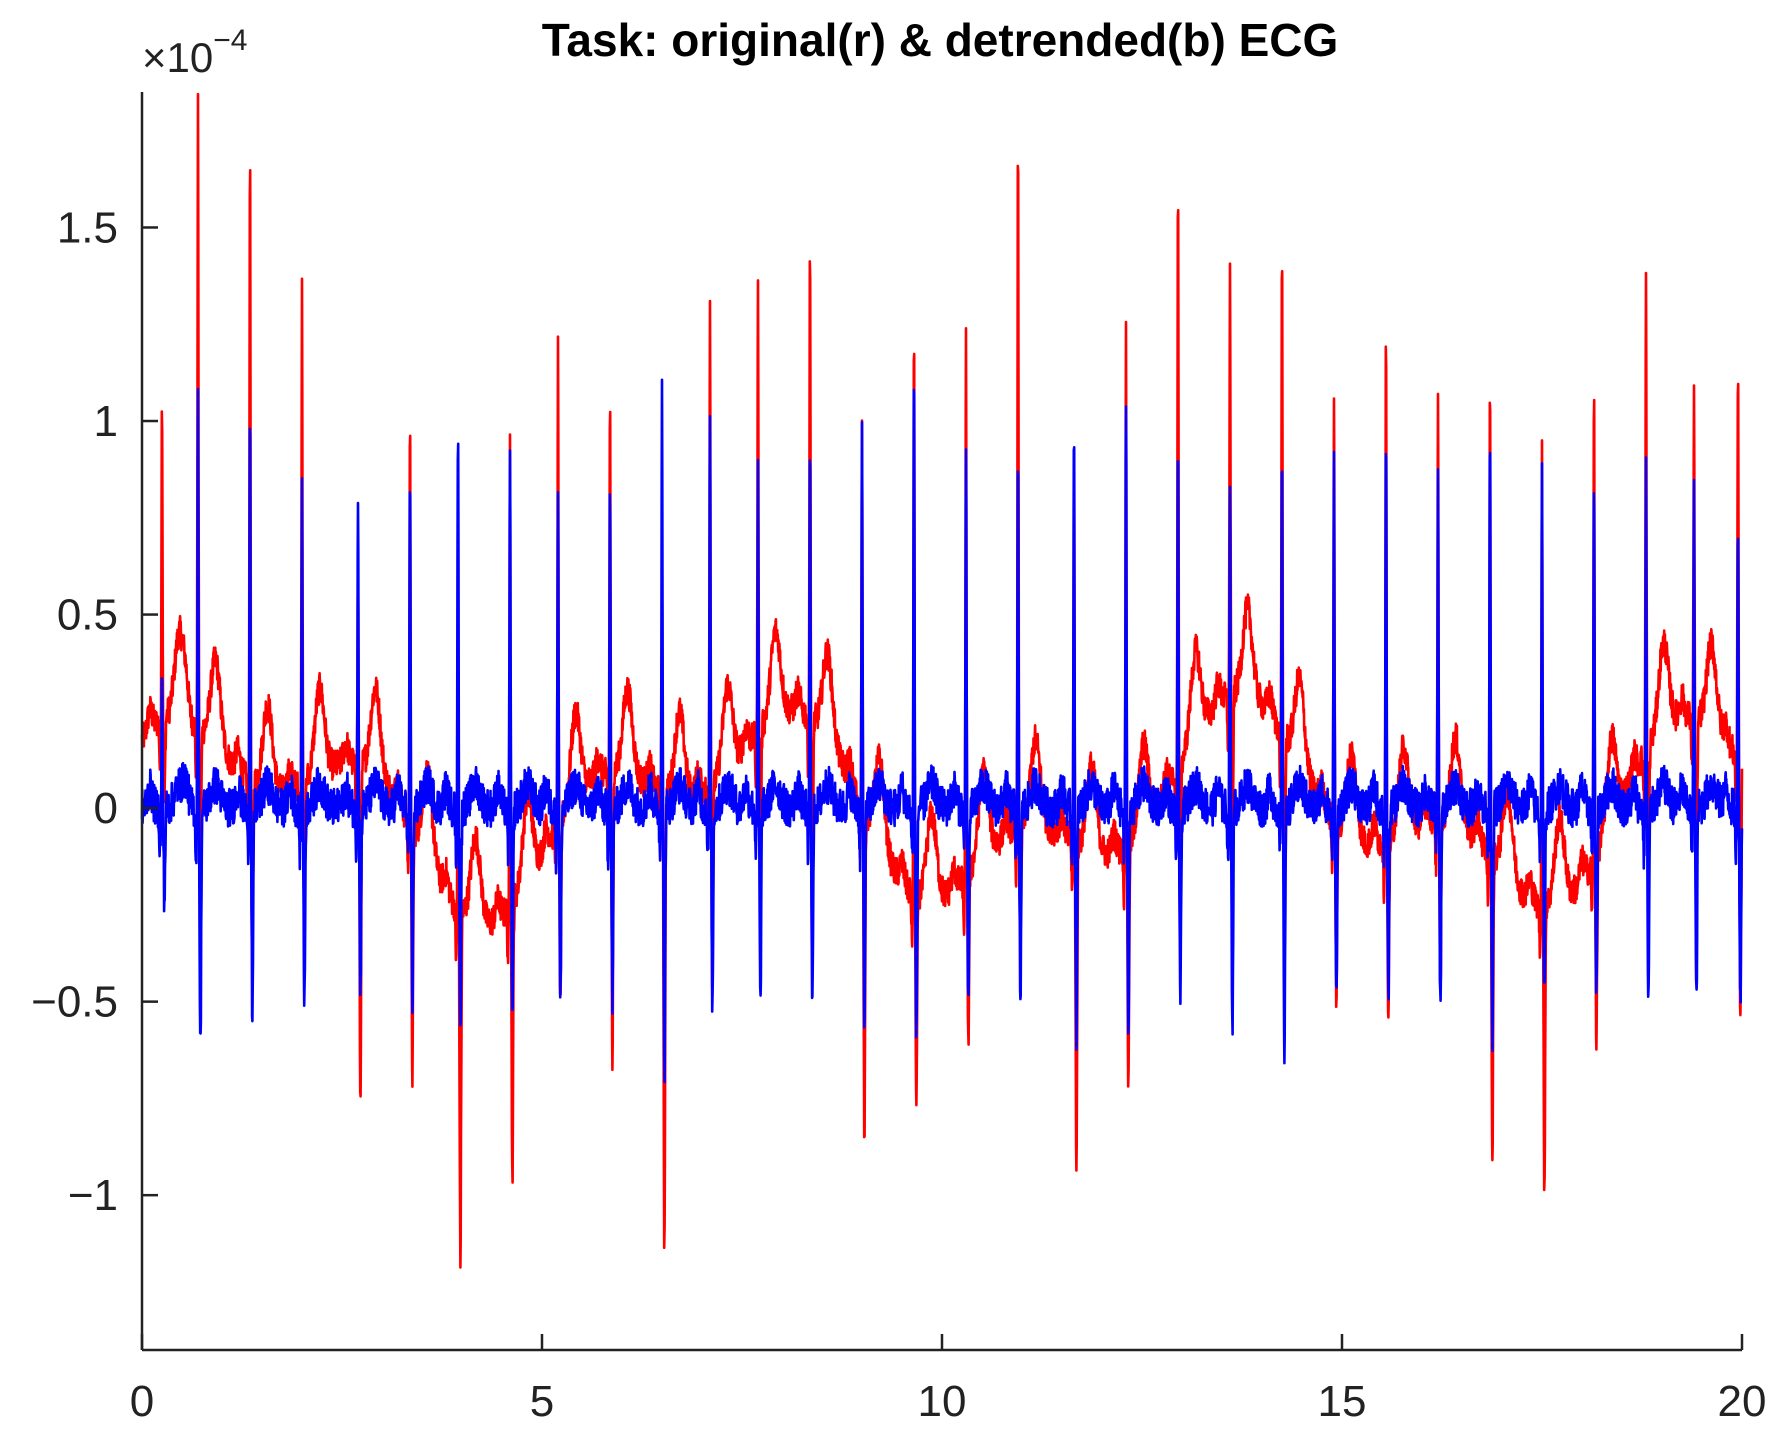 The image size is (1780, 1432). What do you see at coordinates (230, 40) in the screenshot?
I see `y-scale-multiplier-exponent: −4` at bounding box center [230, 40].